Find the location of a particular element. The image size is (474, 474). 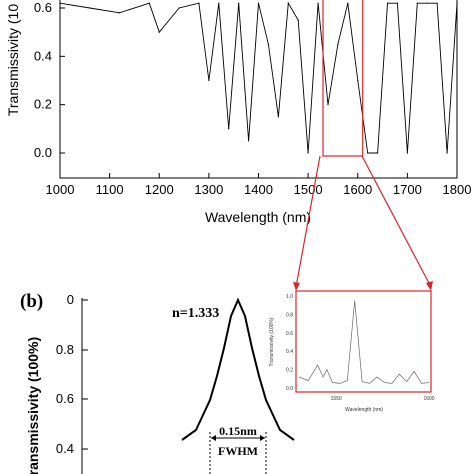

inset-x-ticks: 1550 1600 is located at coordinates (383, 399).